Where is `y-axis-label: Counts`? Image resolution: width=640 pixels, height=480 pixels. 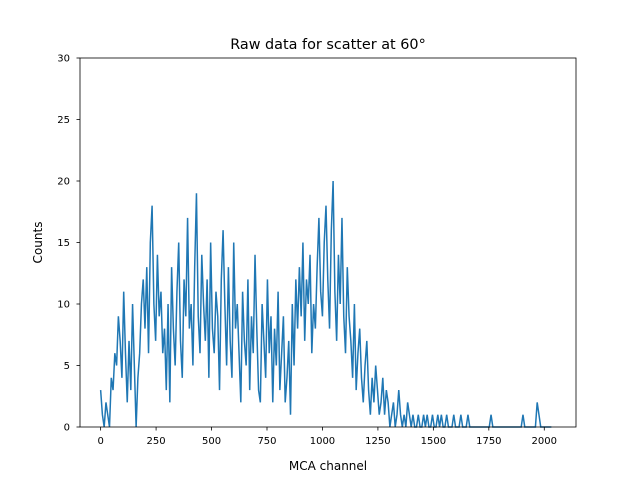 y-axis-label: Counts is located at coordinates (38, 243).